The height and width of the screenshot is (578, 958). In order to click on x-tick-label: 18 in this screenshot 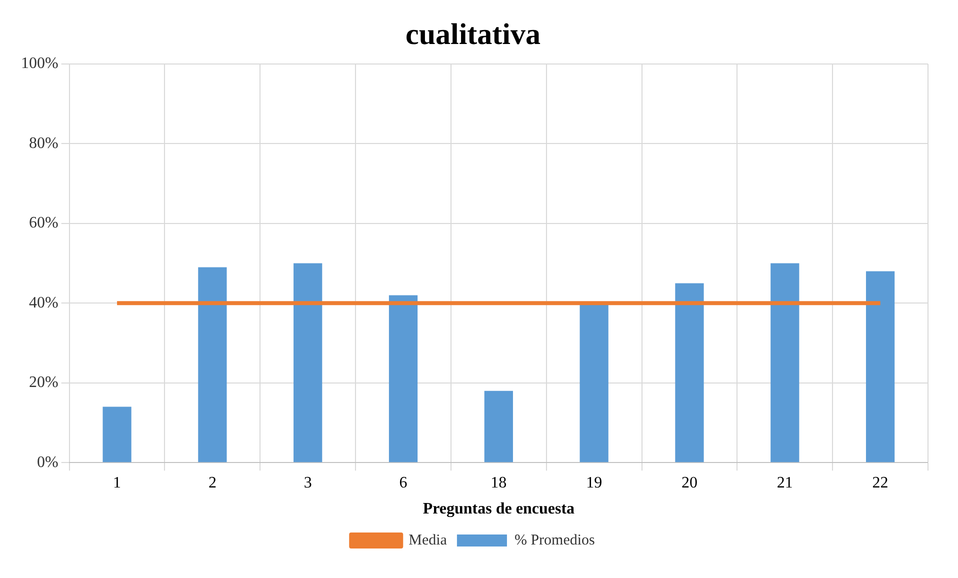, I will do `click(498, 483)`.